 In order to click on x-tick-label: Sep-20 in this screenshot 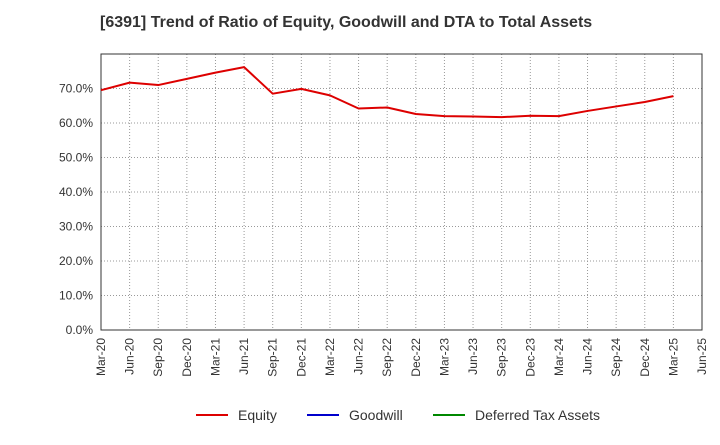, I will do `click(158, 357)`.